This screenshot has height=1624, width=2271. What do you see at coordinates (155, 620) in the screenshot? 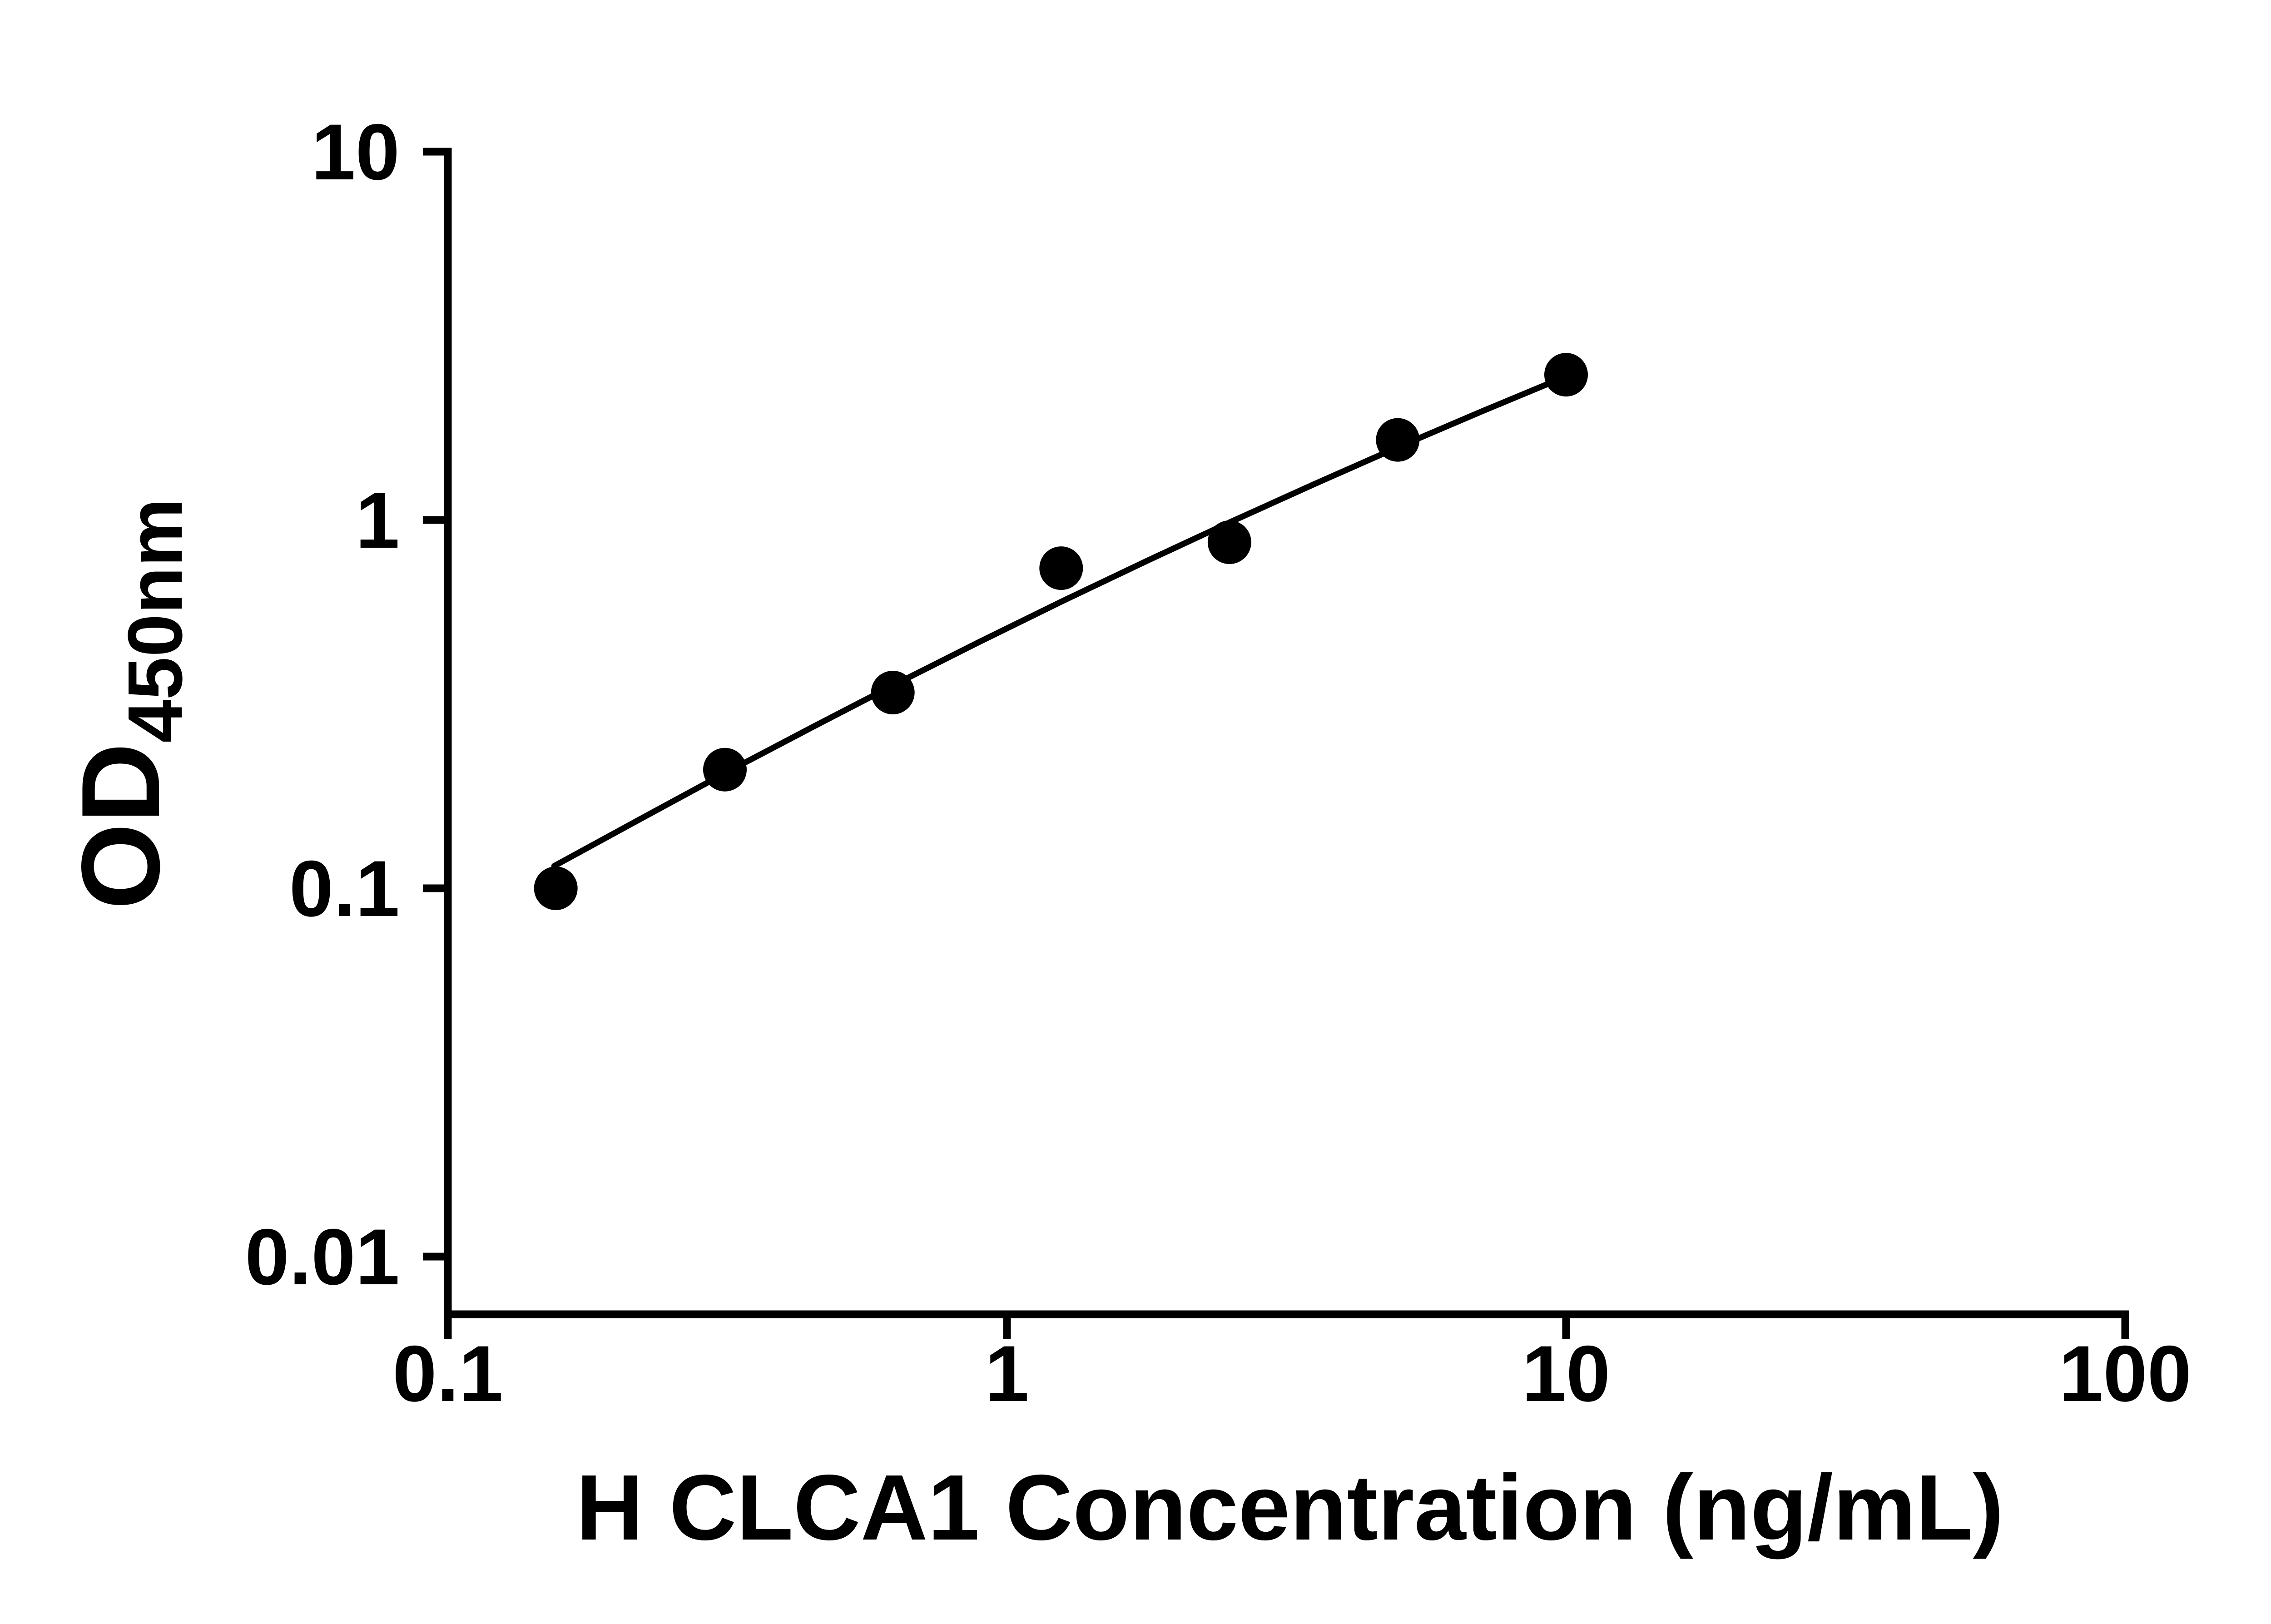
I see `y-axis-title-subscript: 450nm` at bounding box center [155, 620].